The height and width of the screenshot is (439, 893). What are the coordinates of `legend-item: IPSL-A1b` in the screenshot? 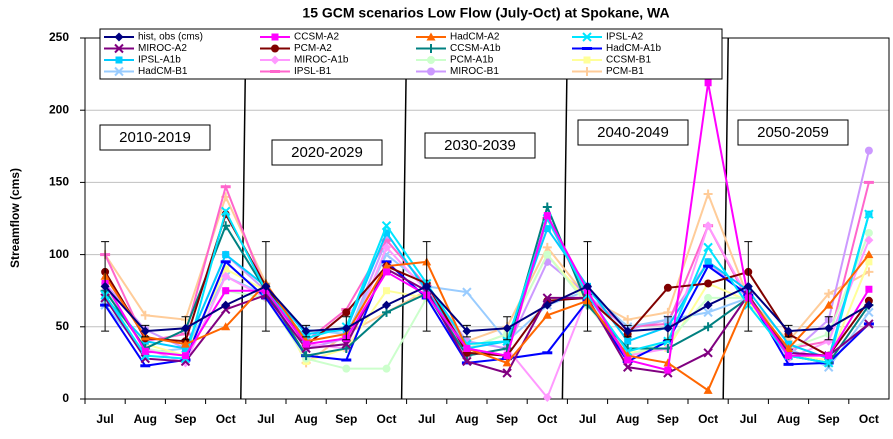 It's located at (142, 60).